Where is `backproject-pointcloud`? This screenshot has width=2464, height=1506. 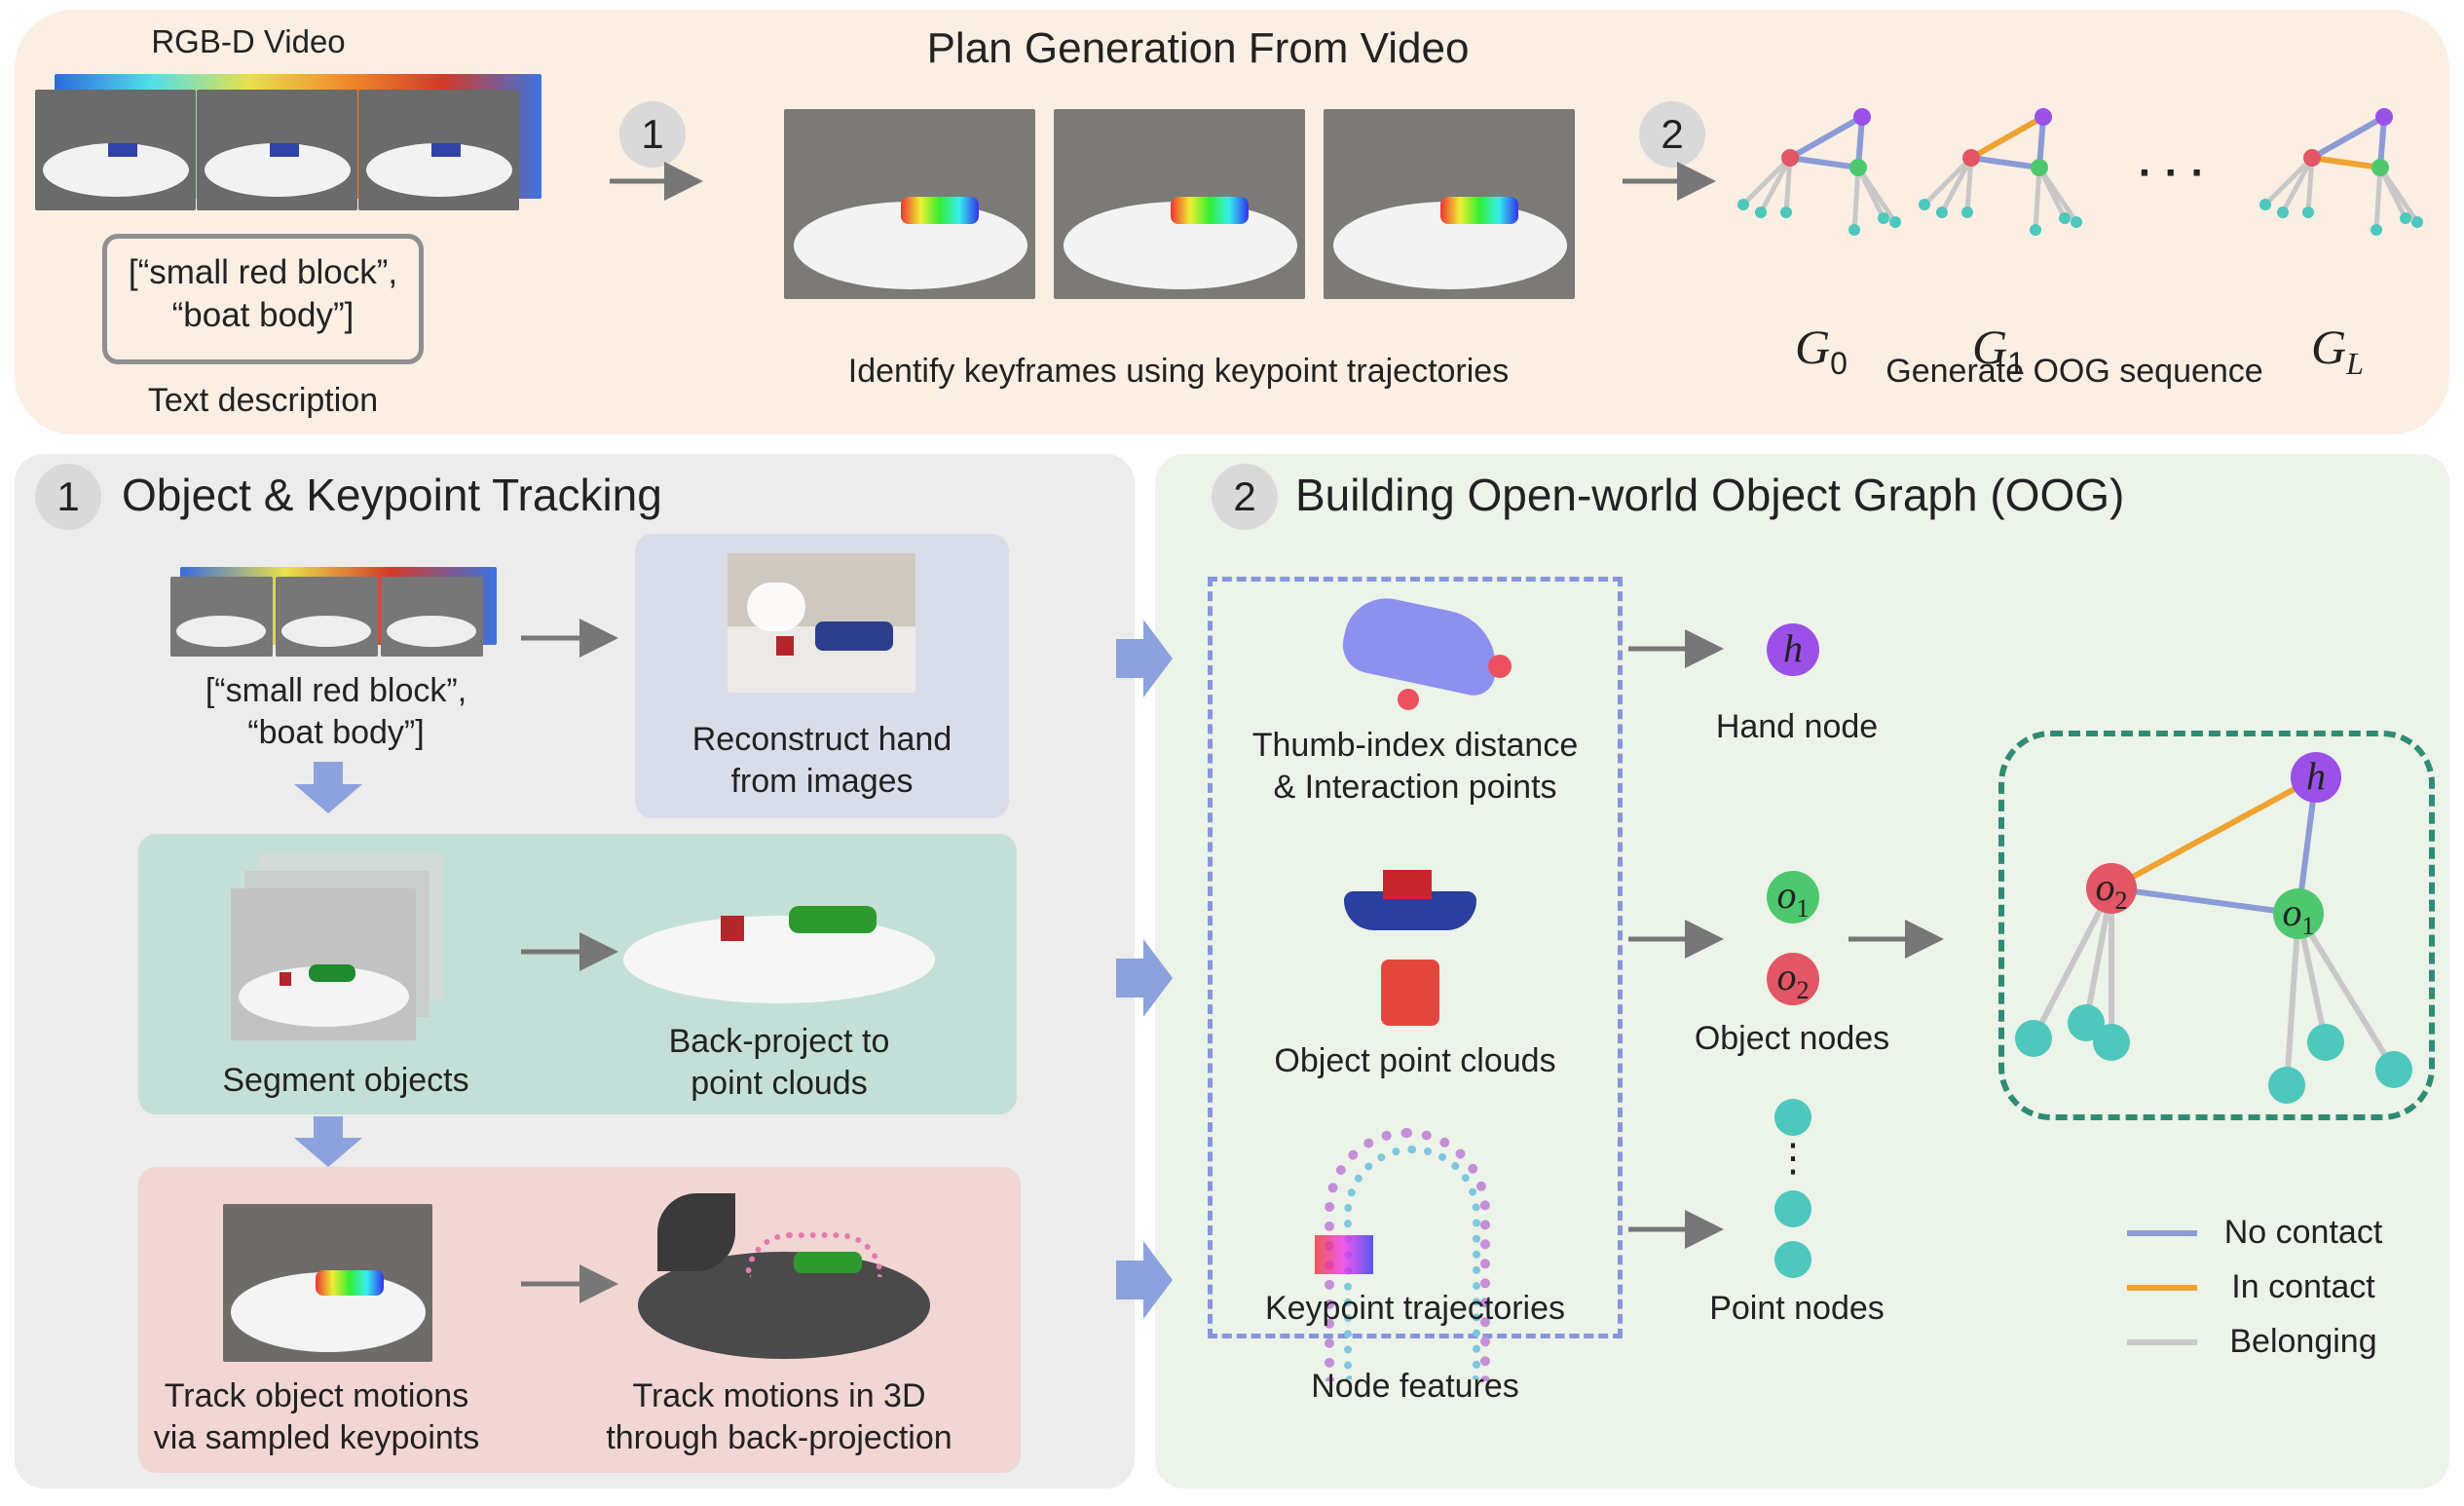 backproject-pointcloud is located at coordinates (779, 944).